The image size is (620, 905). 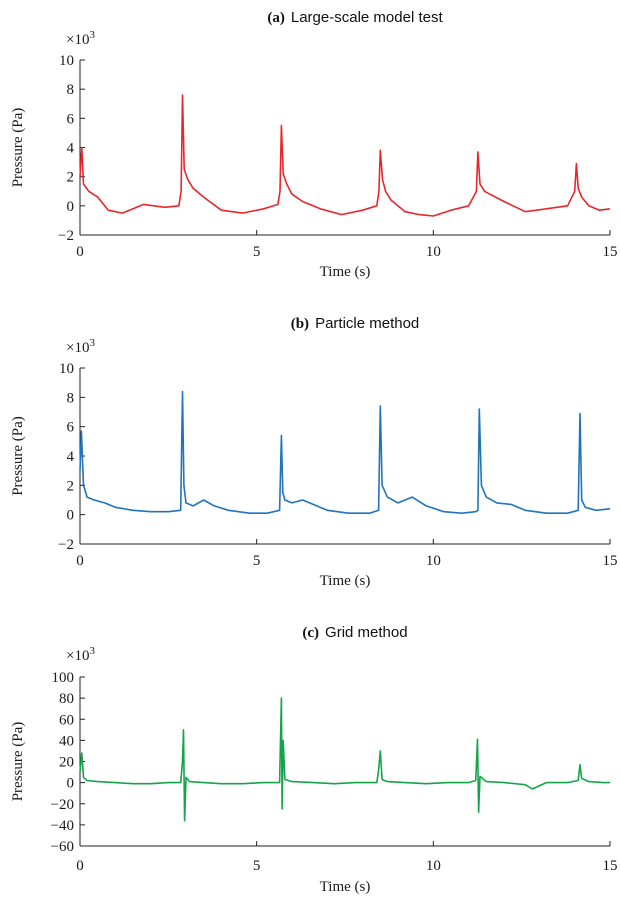 I want to click on chart-title-prefix: (c), so click(x=310, y=633).